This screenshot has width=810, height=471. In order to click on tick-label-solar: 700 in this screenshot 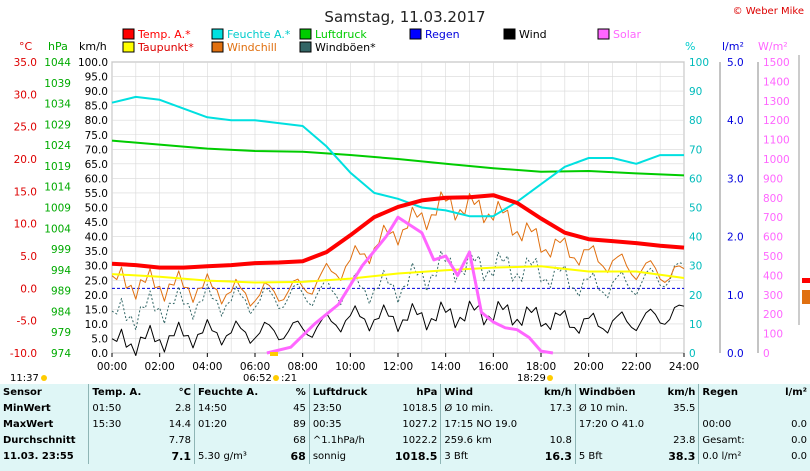, I will do `click(773, 218)`.